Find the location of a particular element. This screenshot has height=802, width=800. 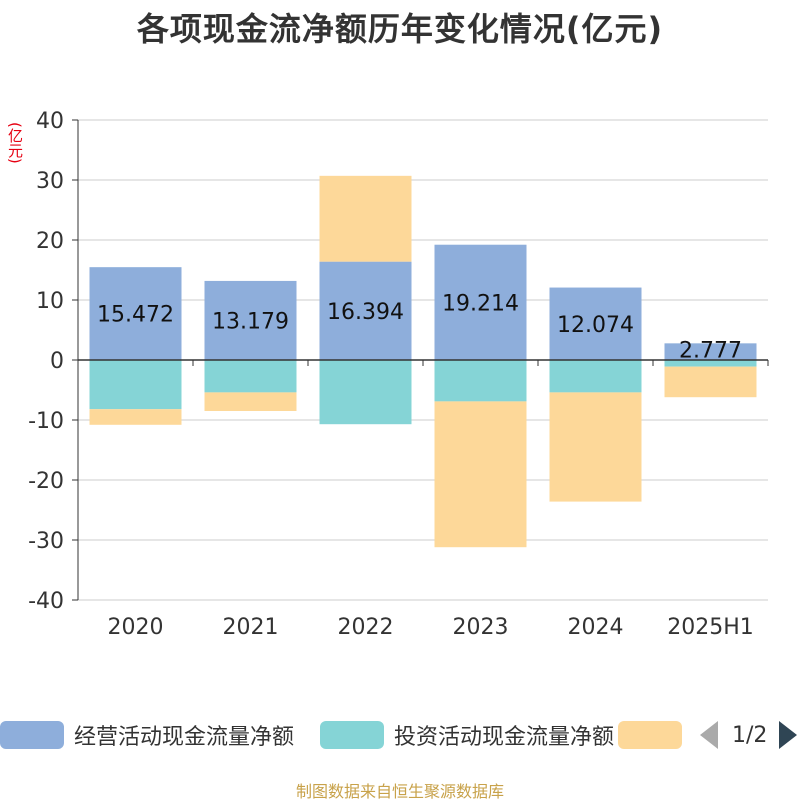

bar-investing-2023 is located at coordinates (480, 381).